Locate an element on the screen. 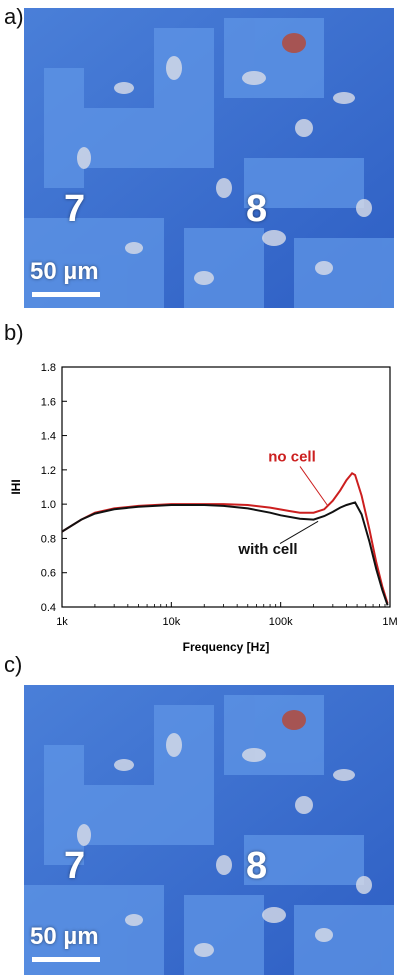 This screenshot has width=400, height=976. annotation-no-cell-pointer is located at coordinates (314, 486).